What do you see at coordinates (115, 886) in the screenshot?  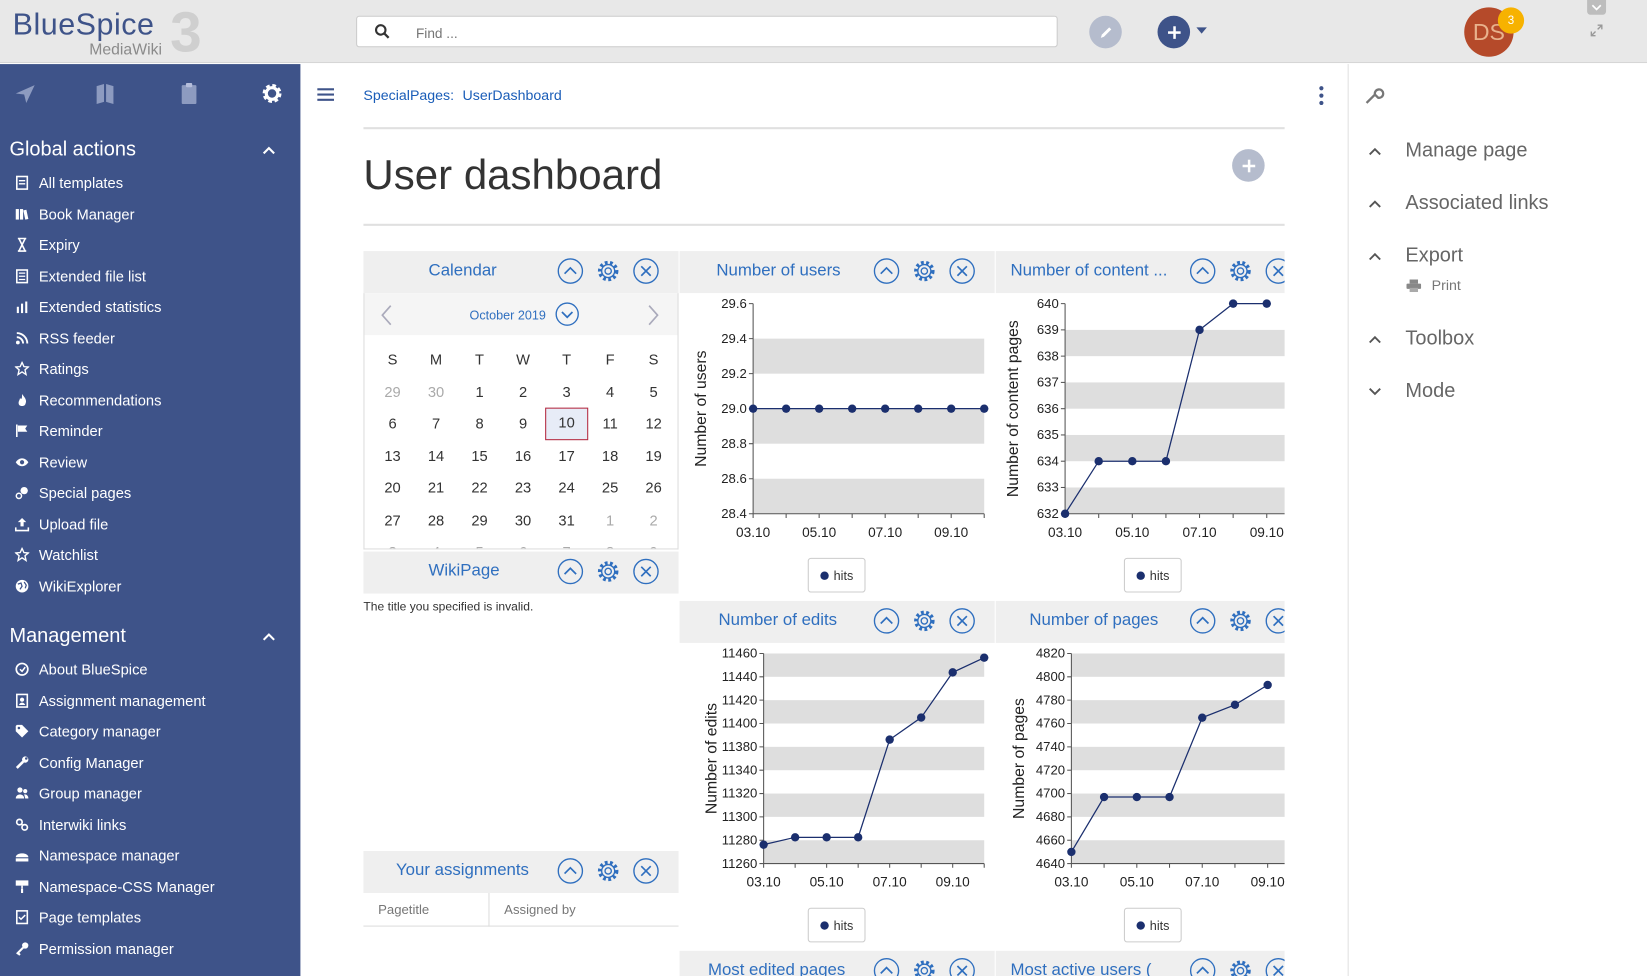 I see `sidebar-item: Namespace-CSS Manager` at bounding box center [115, 886].